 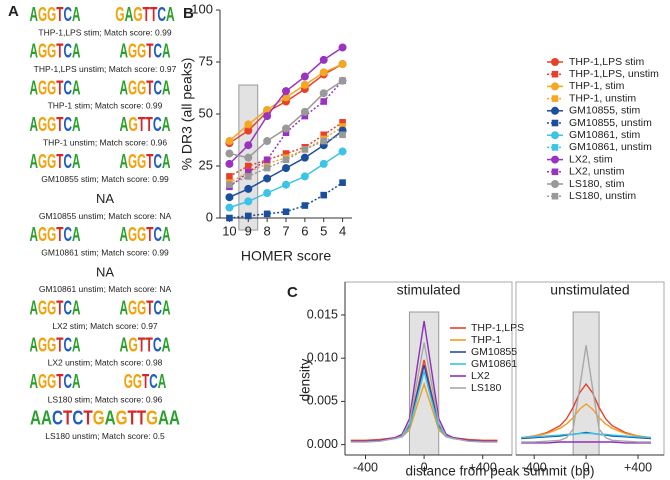 What do you see at coordinates (494, 364) in the screenshot?
I see `legend-label: GM10861` at bounding box center [494, 364].